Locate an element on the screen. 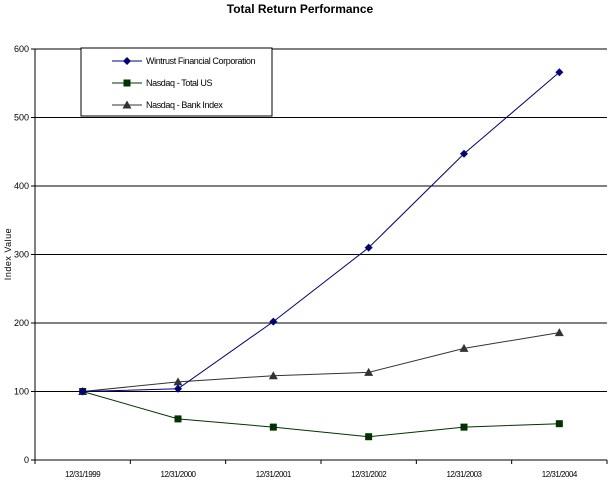  y-tick-label: 0 is located at coordinates (26, 460).